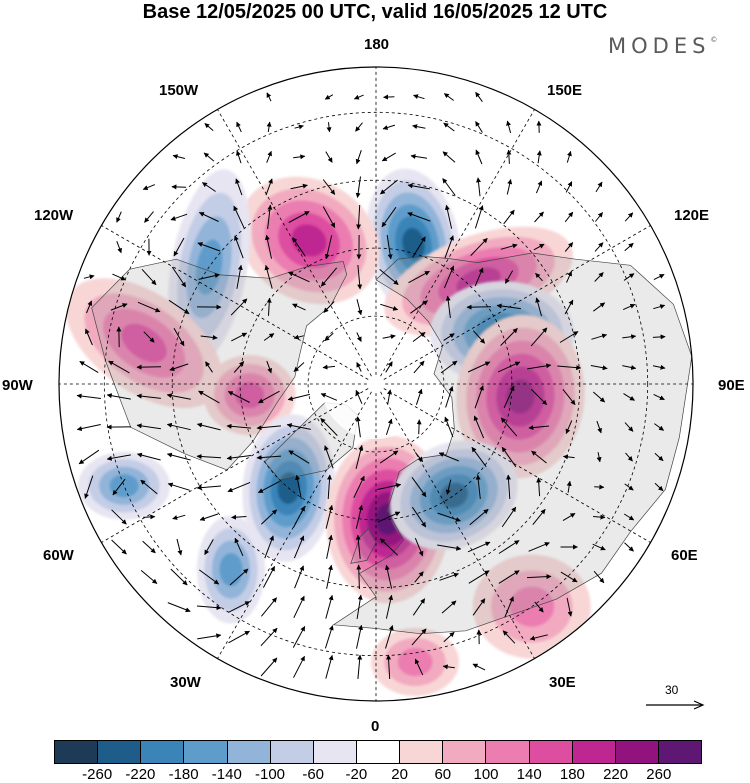  I want to click on negative-anomaly-blob, so click(231, 569).